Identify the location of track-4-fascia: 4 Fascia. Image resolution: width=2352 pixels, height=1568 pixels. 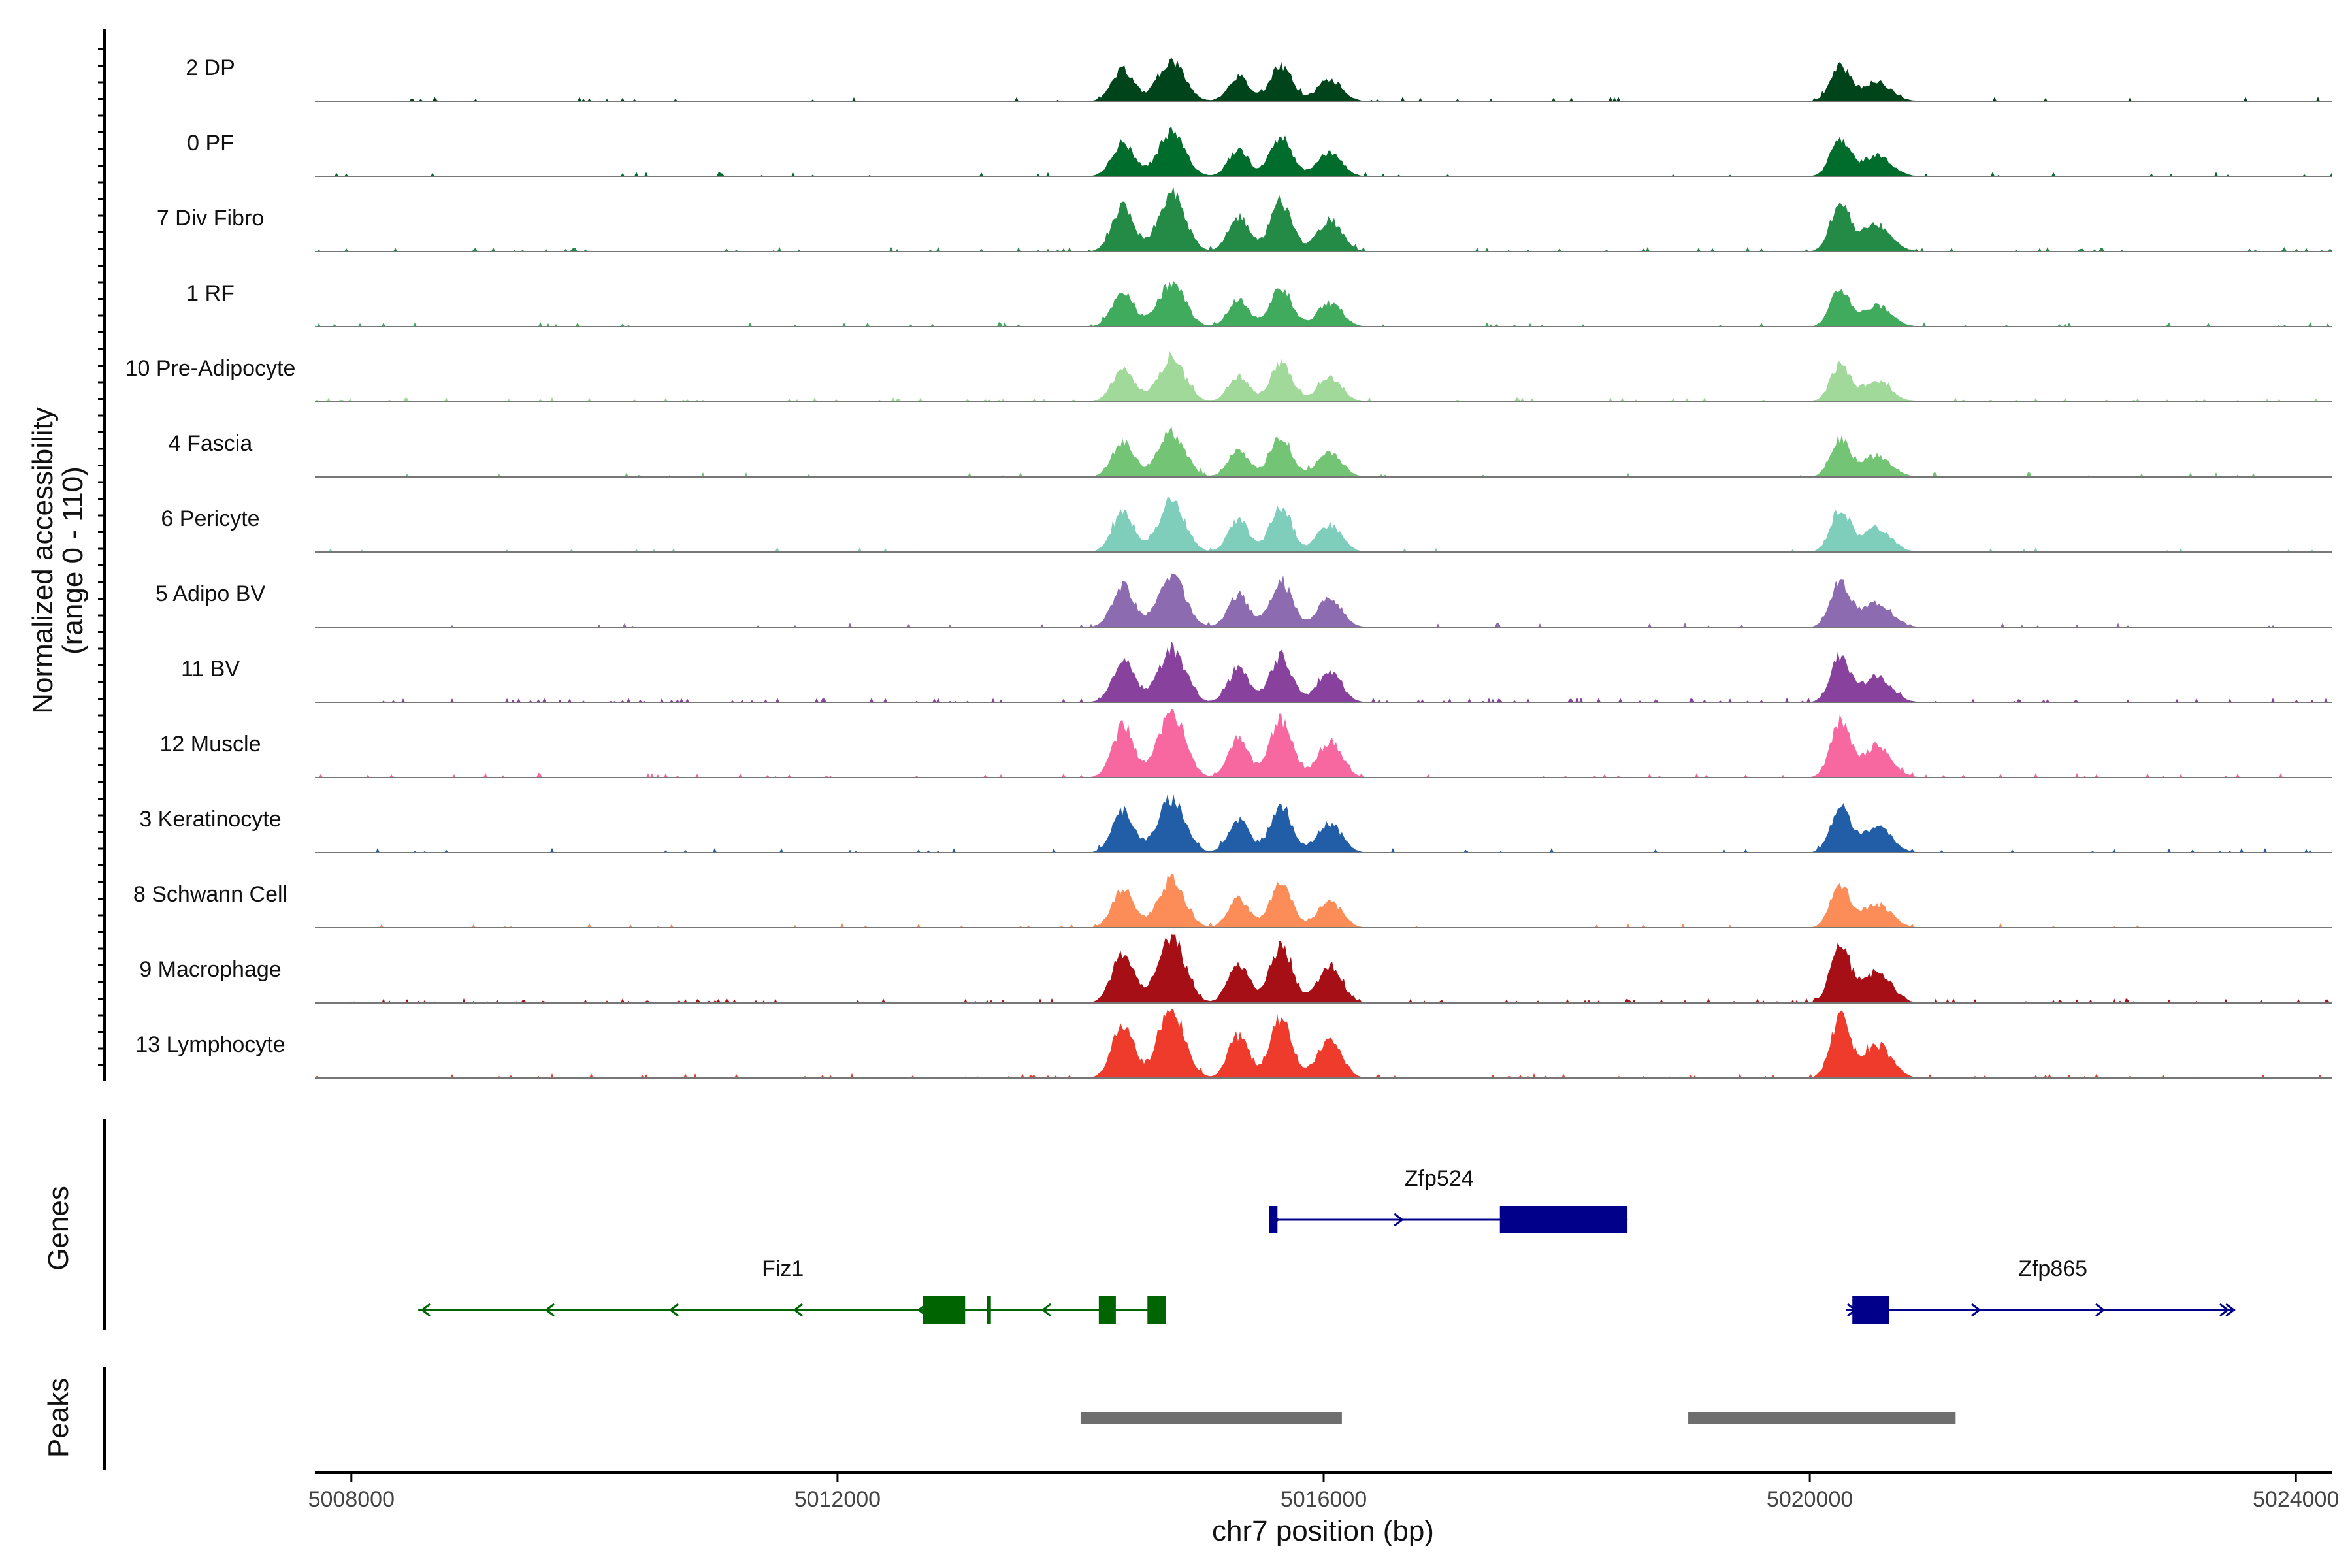
(1250, 452).